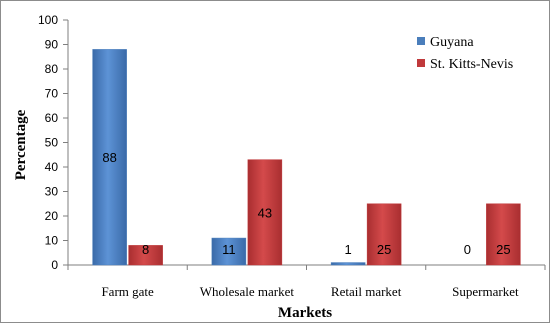 The height and width of the screenshot is (325, 552). I want to click on x-tick-label: Wholesale market, so click(247, 291).